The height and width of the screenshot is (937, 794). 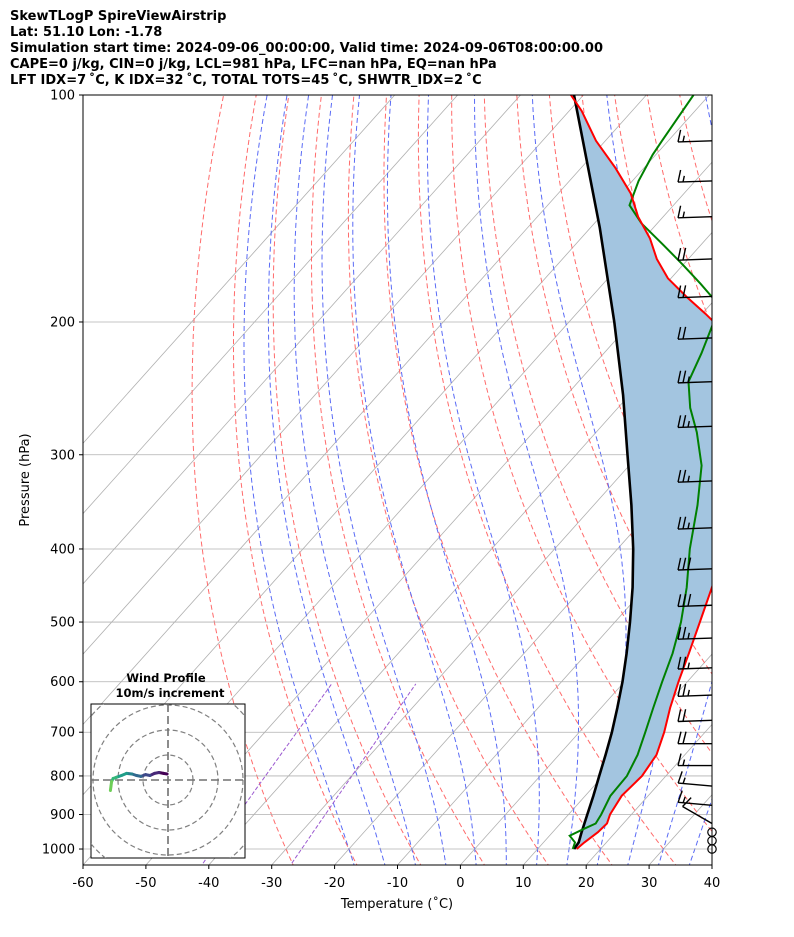 What do you see at coordinates (62, 455) in the screenshot?
I see `y-tick-label: 300` at bounding box center [62, 455].